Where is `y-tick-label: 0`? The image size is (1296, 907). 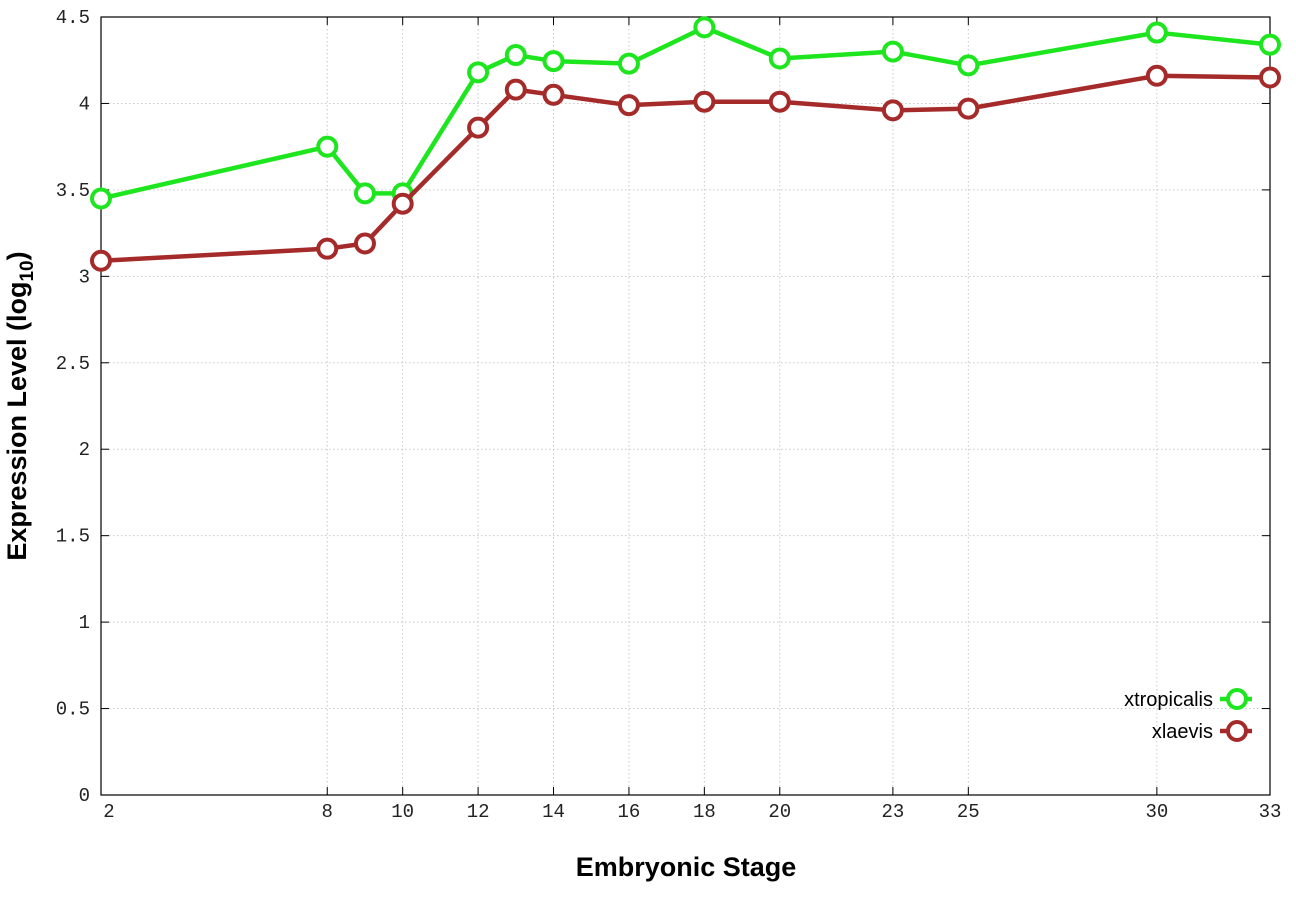
y-tick-label: 0 is located at coordinates (84, 796).